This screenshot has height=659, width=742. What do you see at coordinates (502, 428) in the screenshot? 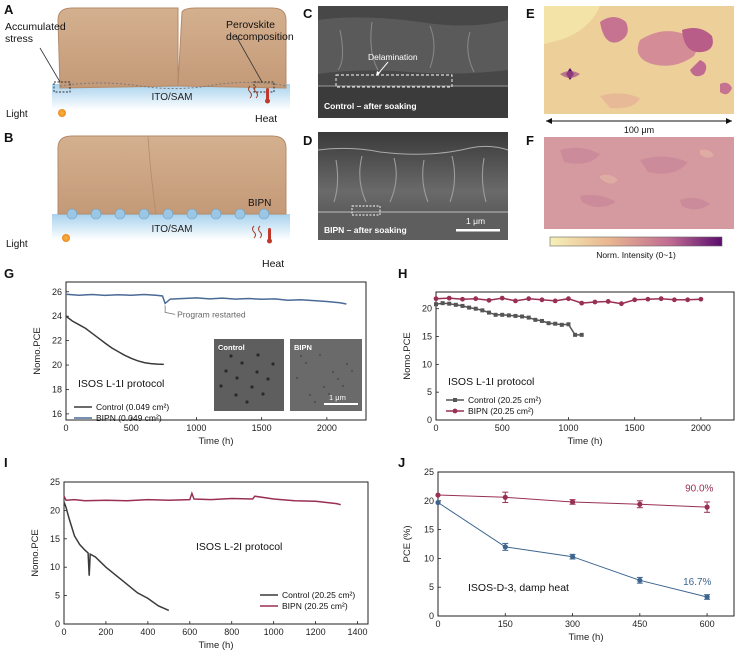
I see `x-tick-label: 500` at bounding box center [502, 428].